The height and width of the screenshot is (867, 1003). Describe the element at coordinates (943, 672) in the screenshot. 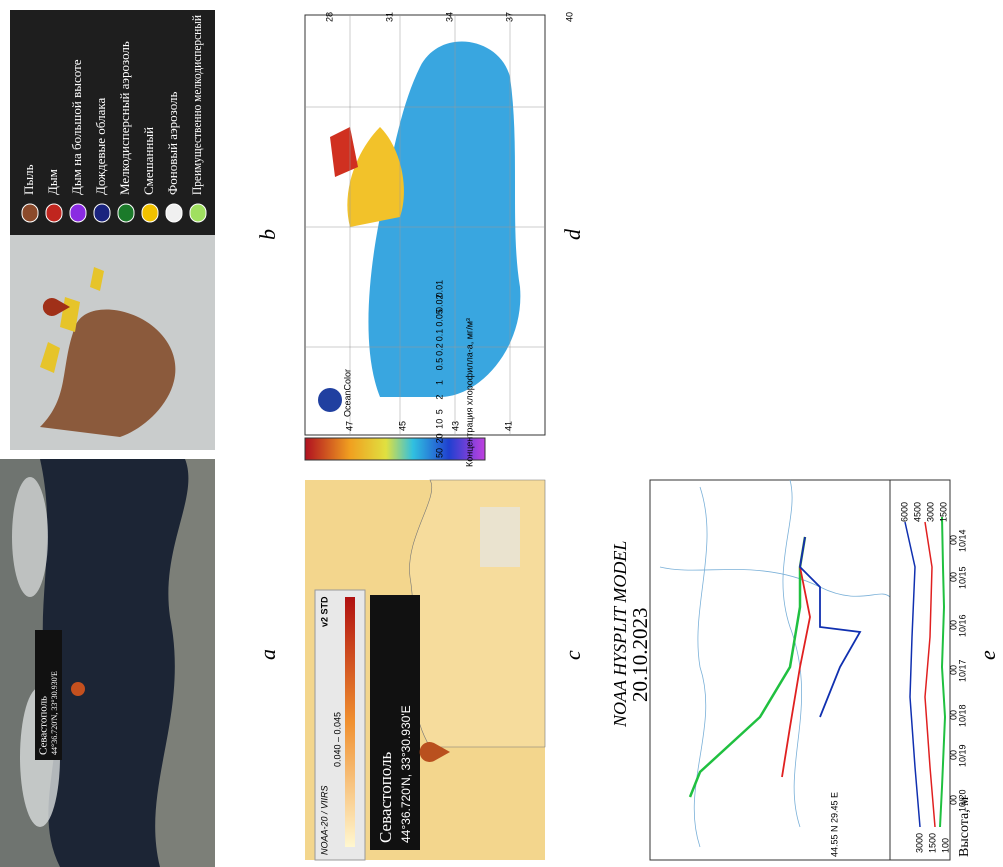

I see `height-100m` at that location.